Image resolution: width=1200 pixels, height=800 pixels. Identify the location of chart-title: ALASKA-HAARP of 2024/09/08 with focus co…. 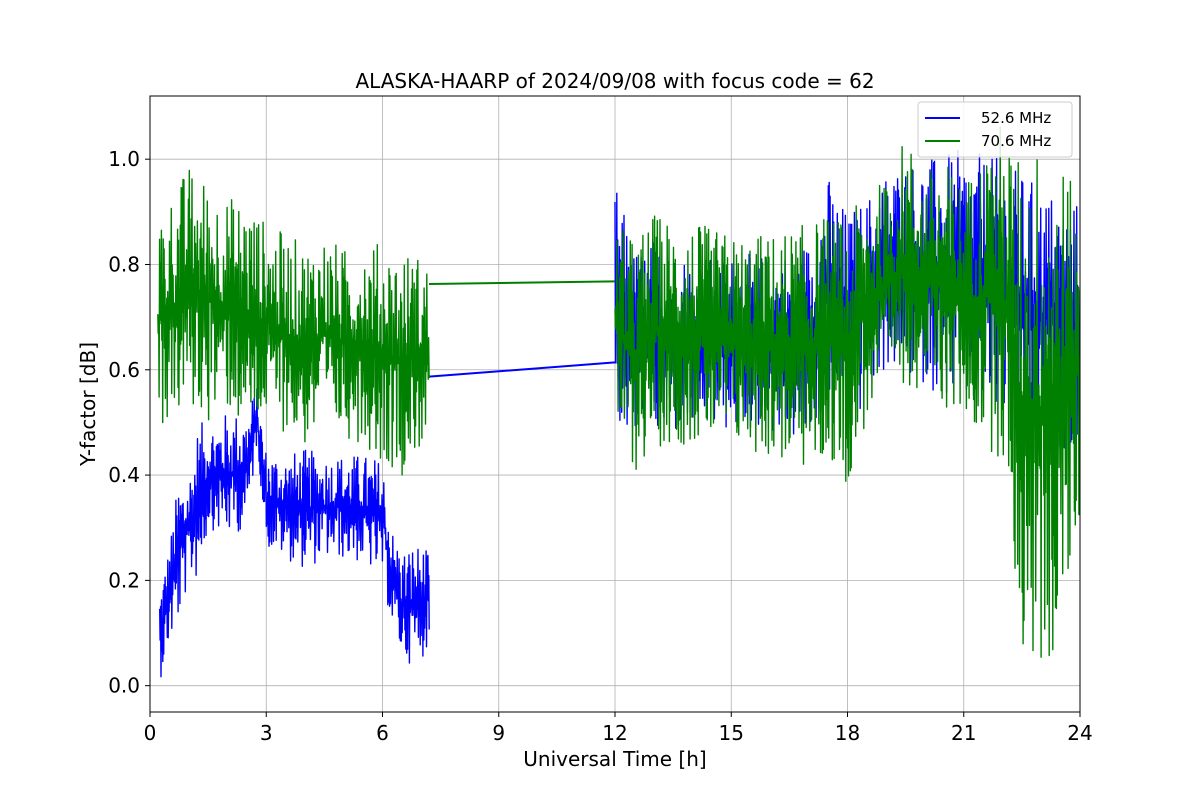
(614, 81).